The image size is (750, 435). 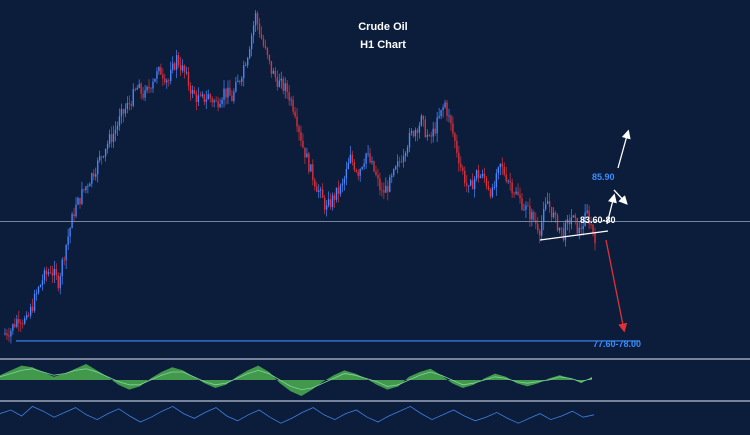 I want to click on arrow-up-large, so click(x=624, y=149).